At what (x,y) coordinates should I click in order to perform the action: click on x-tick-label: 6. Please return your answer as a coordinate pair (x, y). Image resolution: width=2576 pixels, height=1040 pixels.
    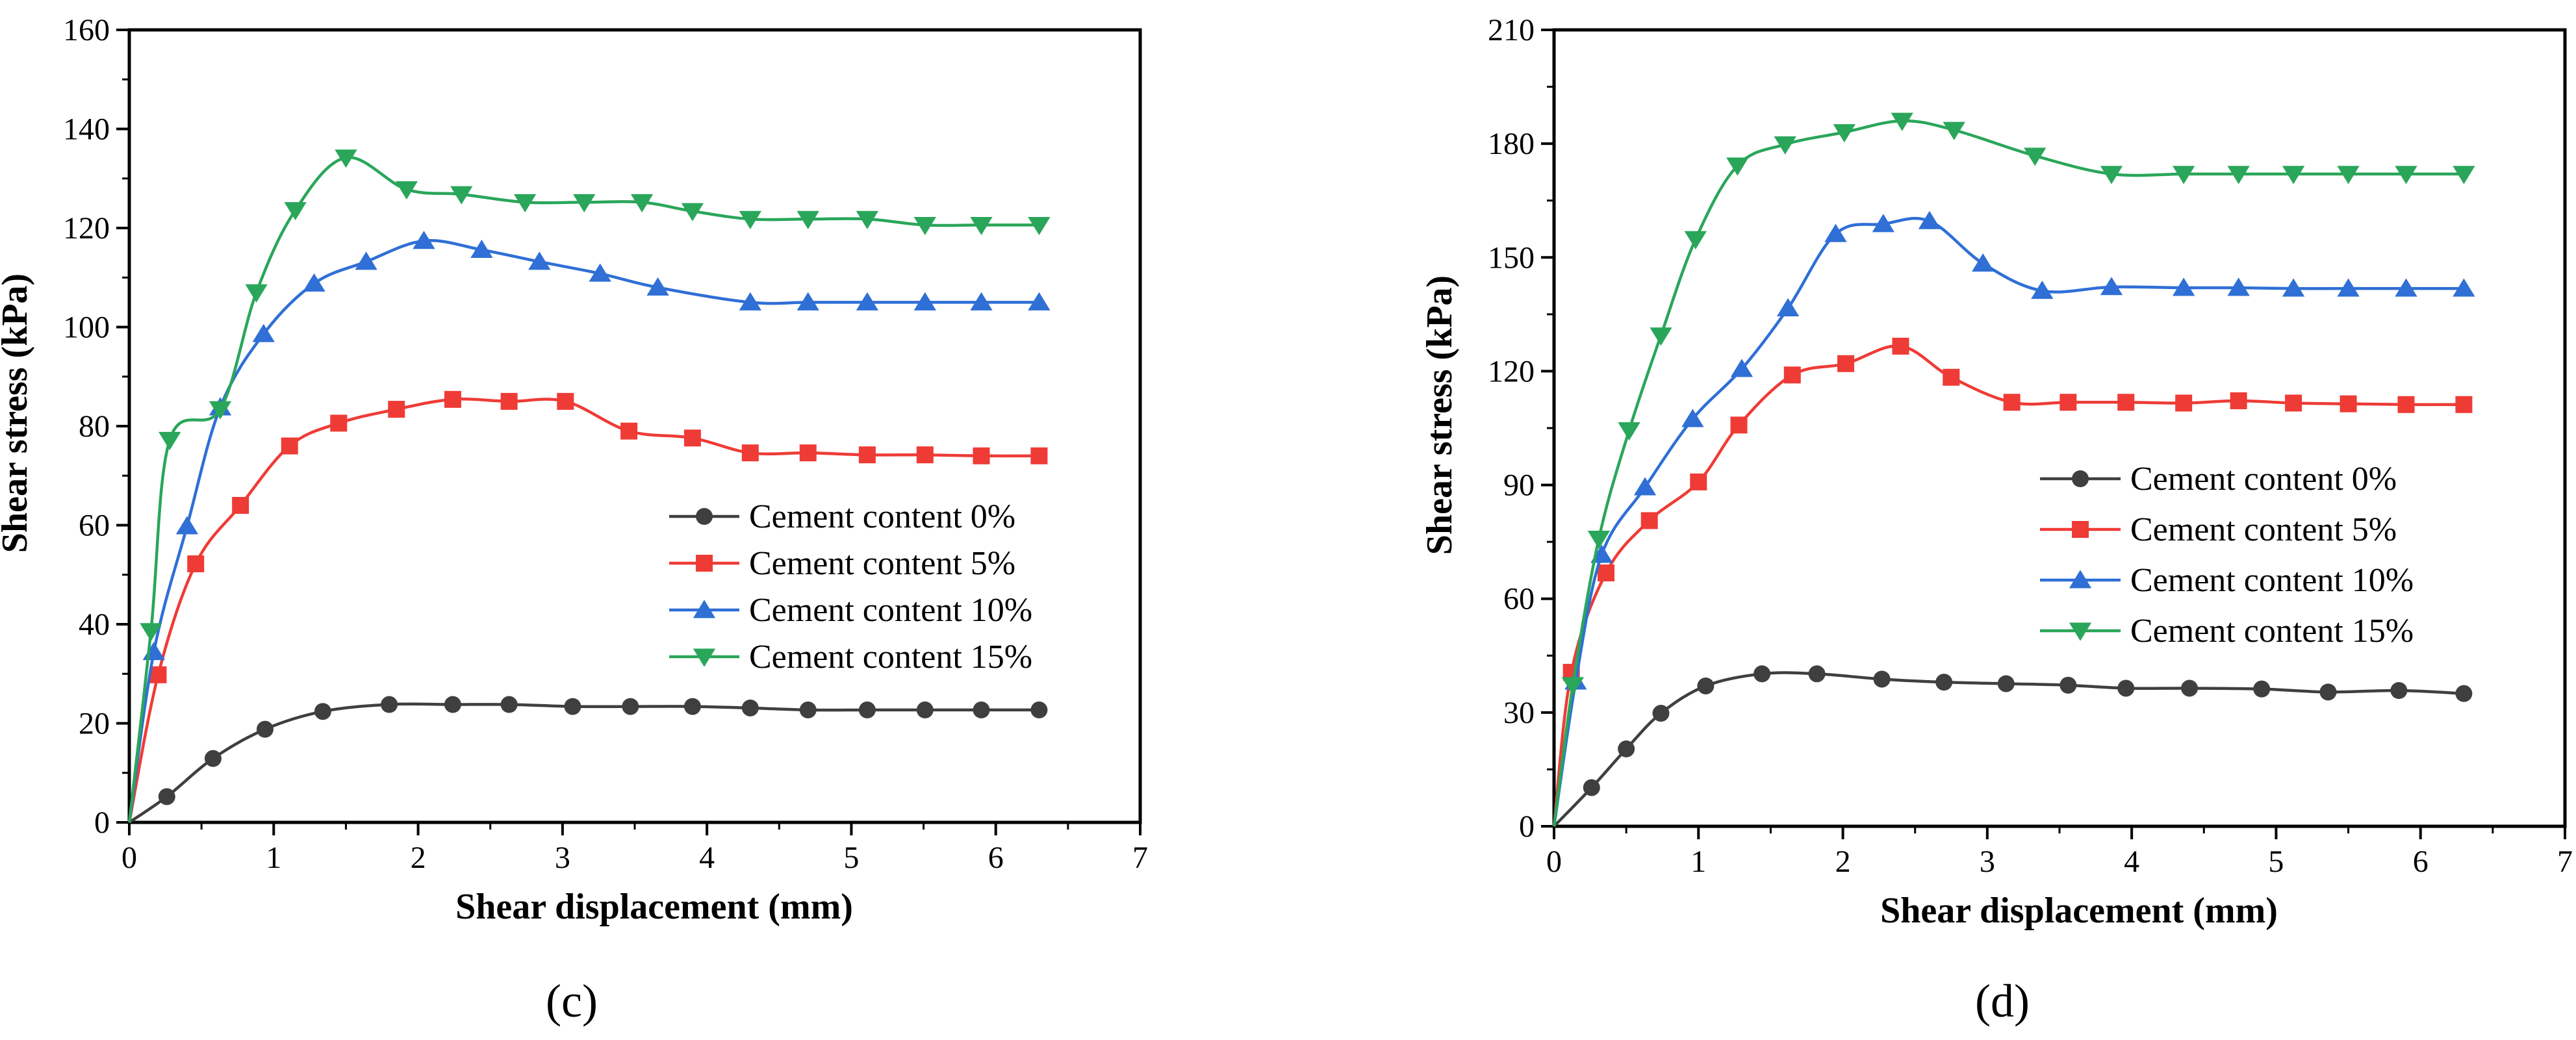
    Looking at the image, I should click on (996, 858).